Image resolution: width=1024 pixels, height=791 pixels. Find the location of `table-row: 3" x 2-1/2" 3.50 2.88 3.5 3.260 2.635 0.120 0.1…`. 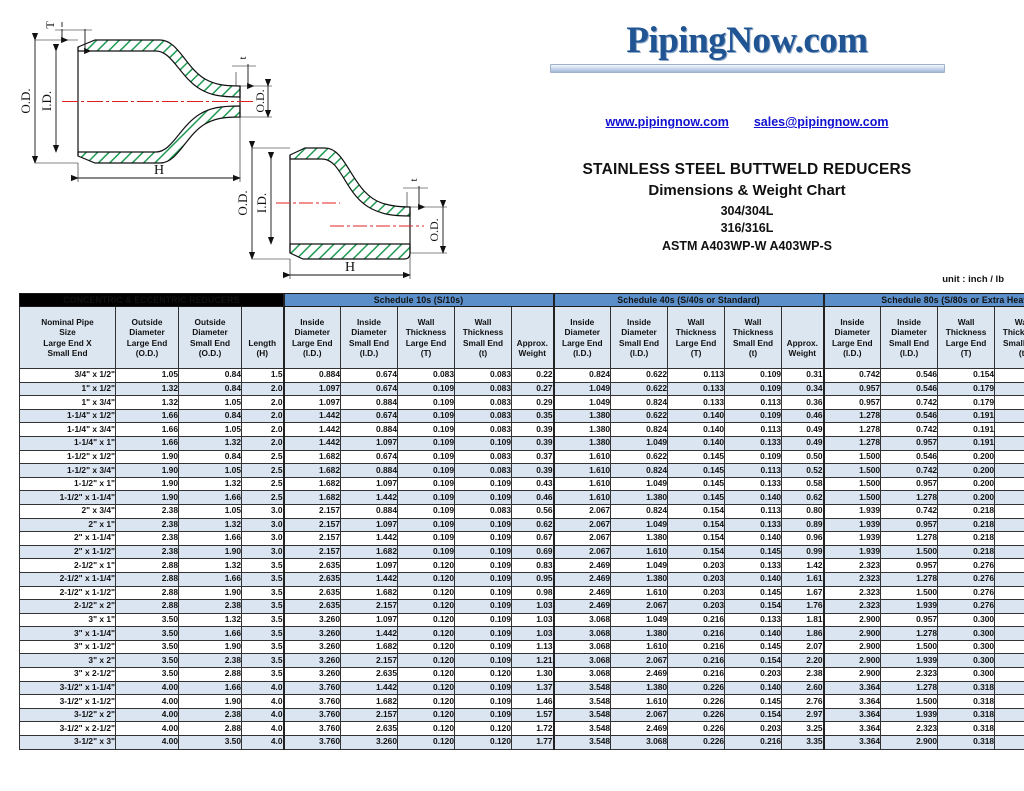

table-row: 3" x 2-1/2" 3.50 2.88 3.5 3.260 2.635 0.120 0.1… is located at coordinates (521, 674).